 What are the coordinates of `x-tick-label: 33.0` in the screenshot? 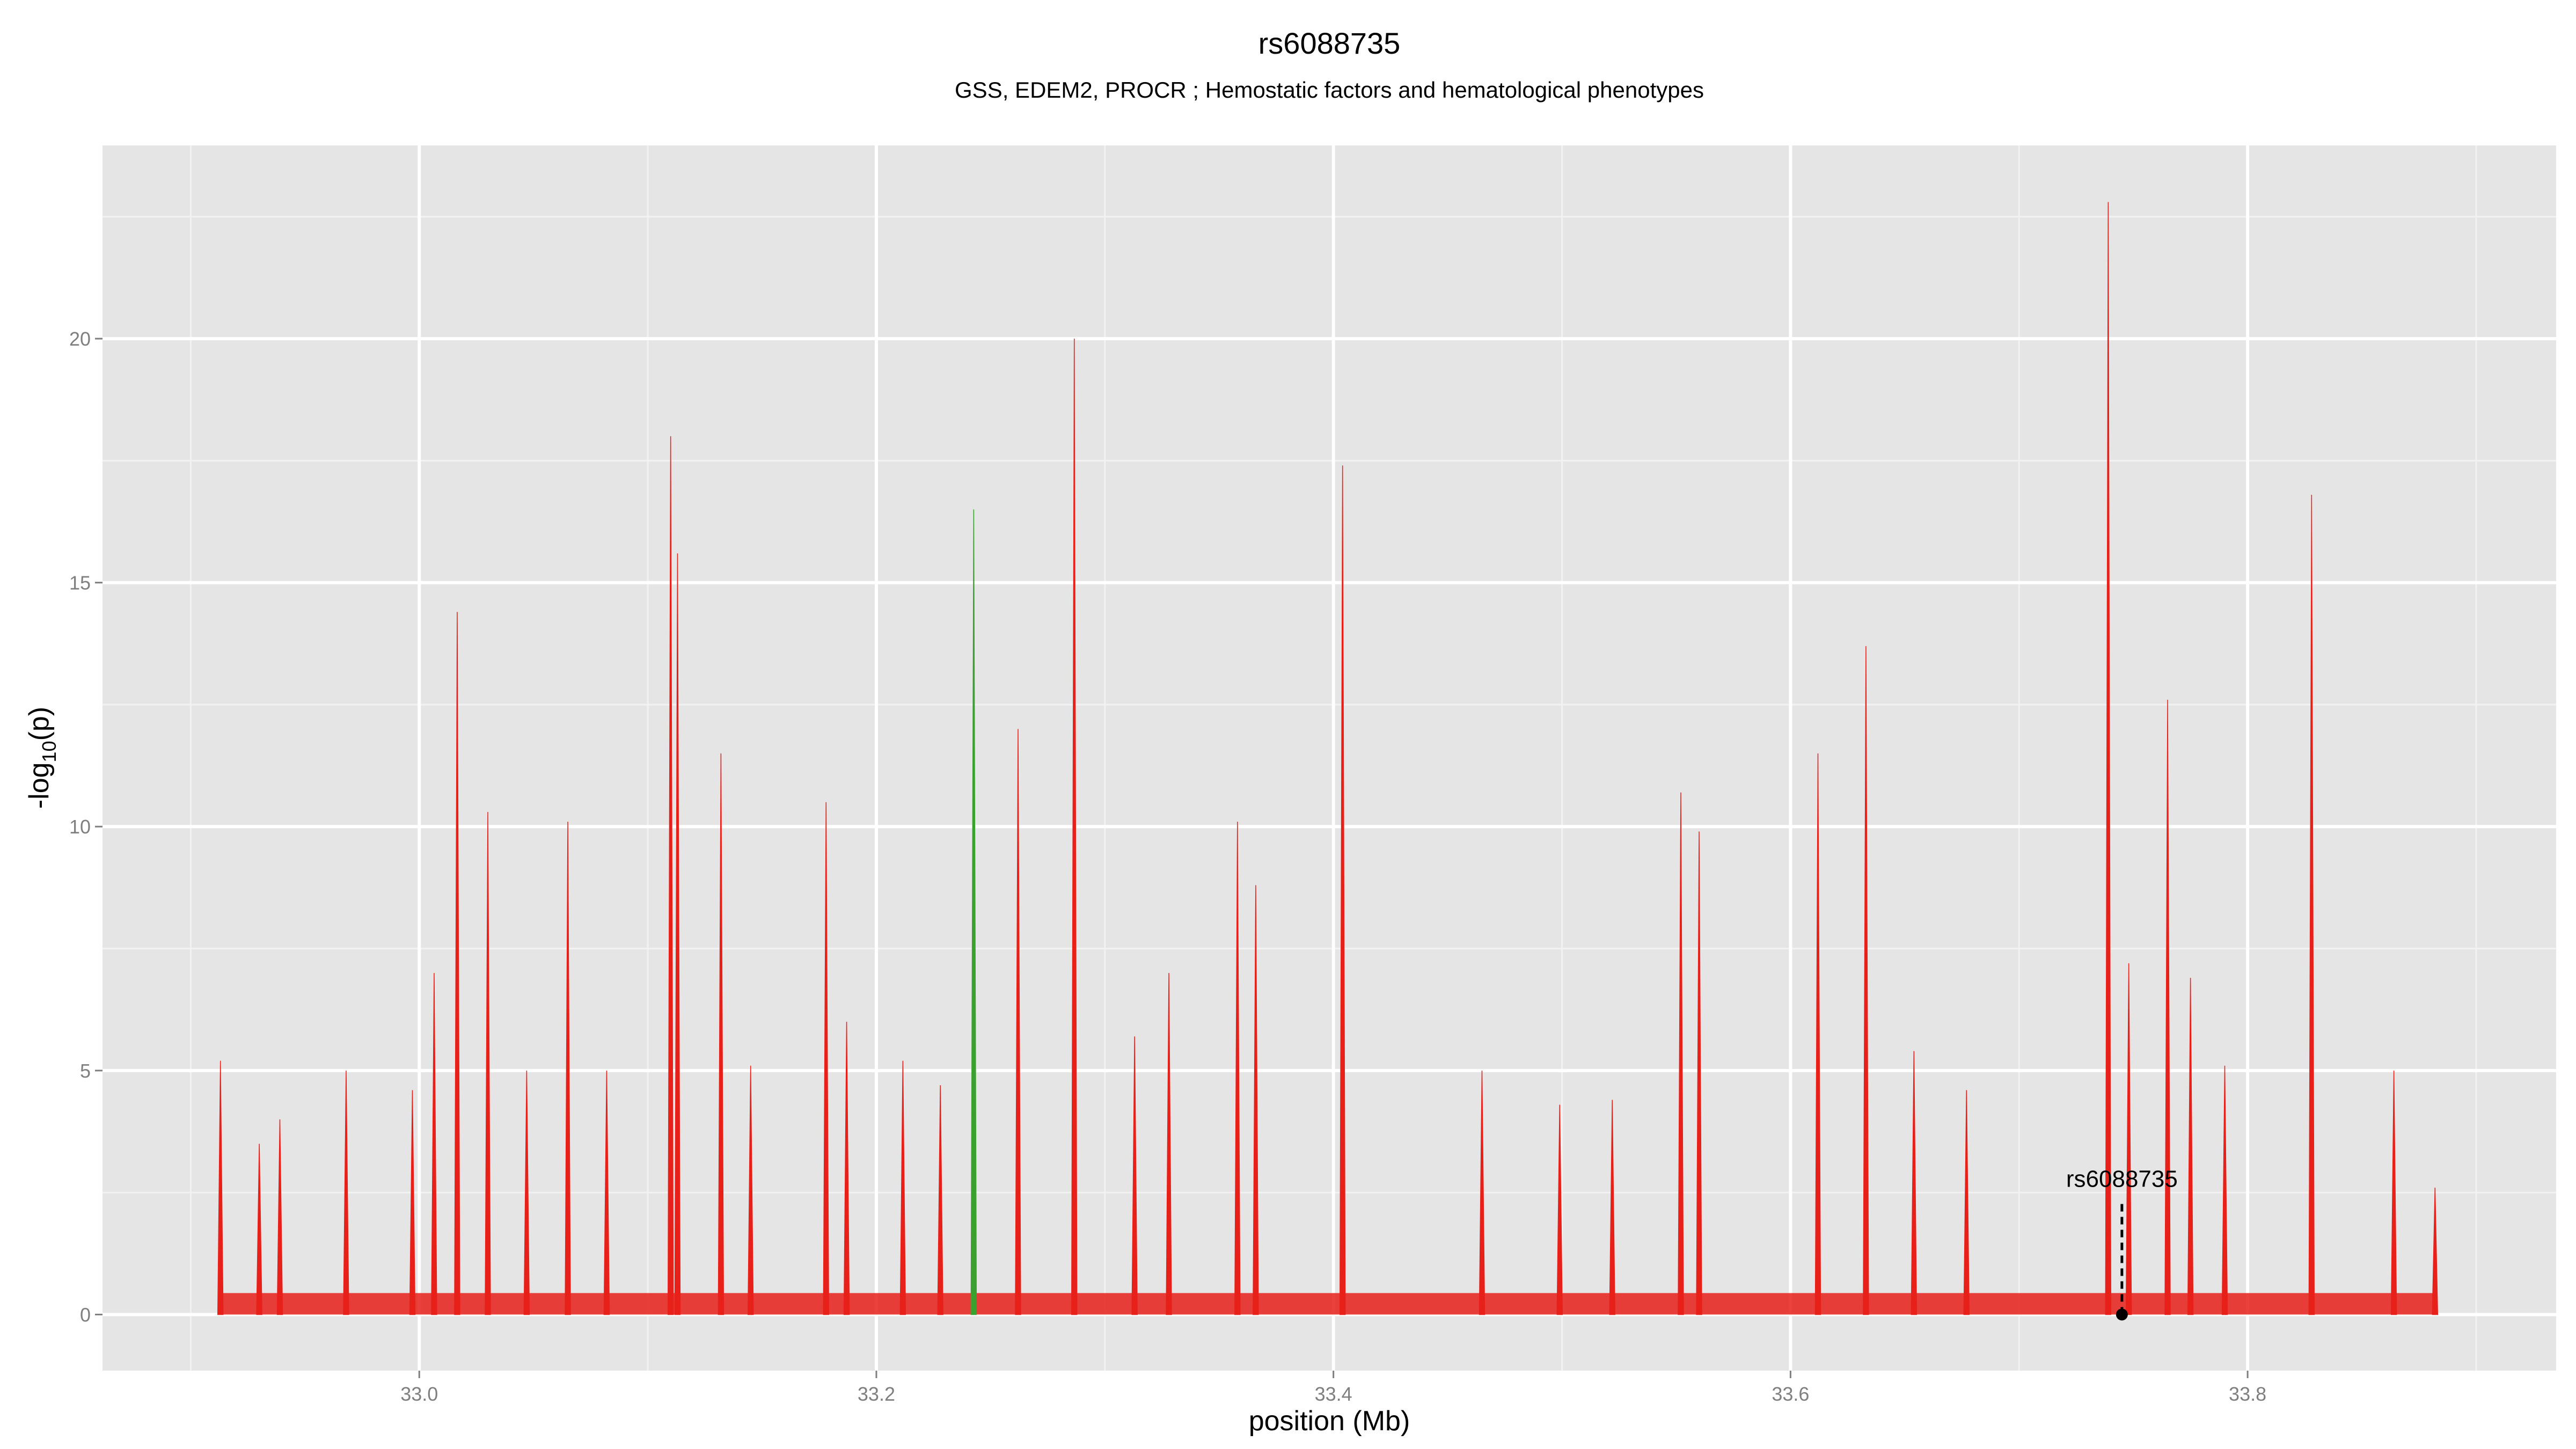 It's located at (419, 1394).